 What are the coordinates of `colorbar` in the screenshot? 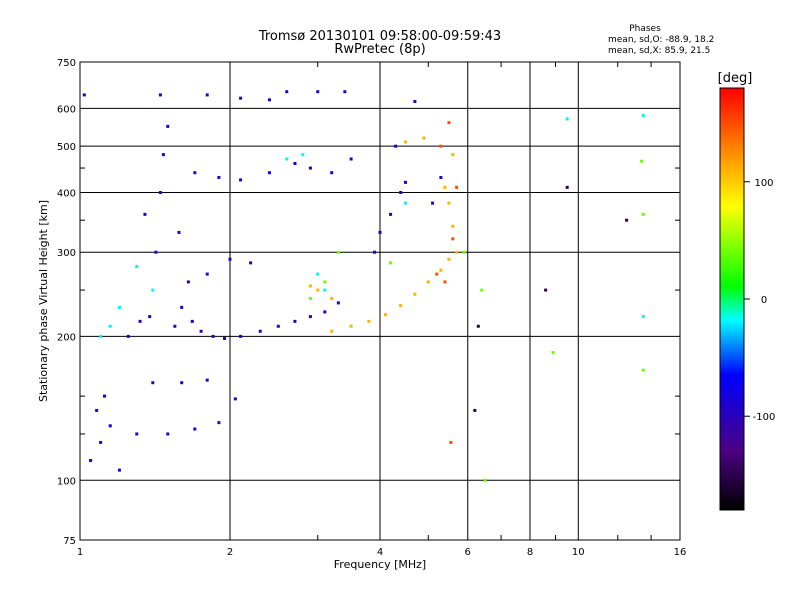 It's located at (732, 299).